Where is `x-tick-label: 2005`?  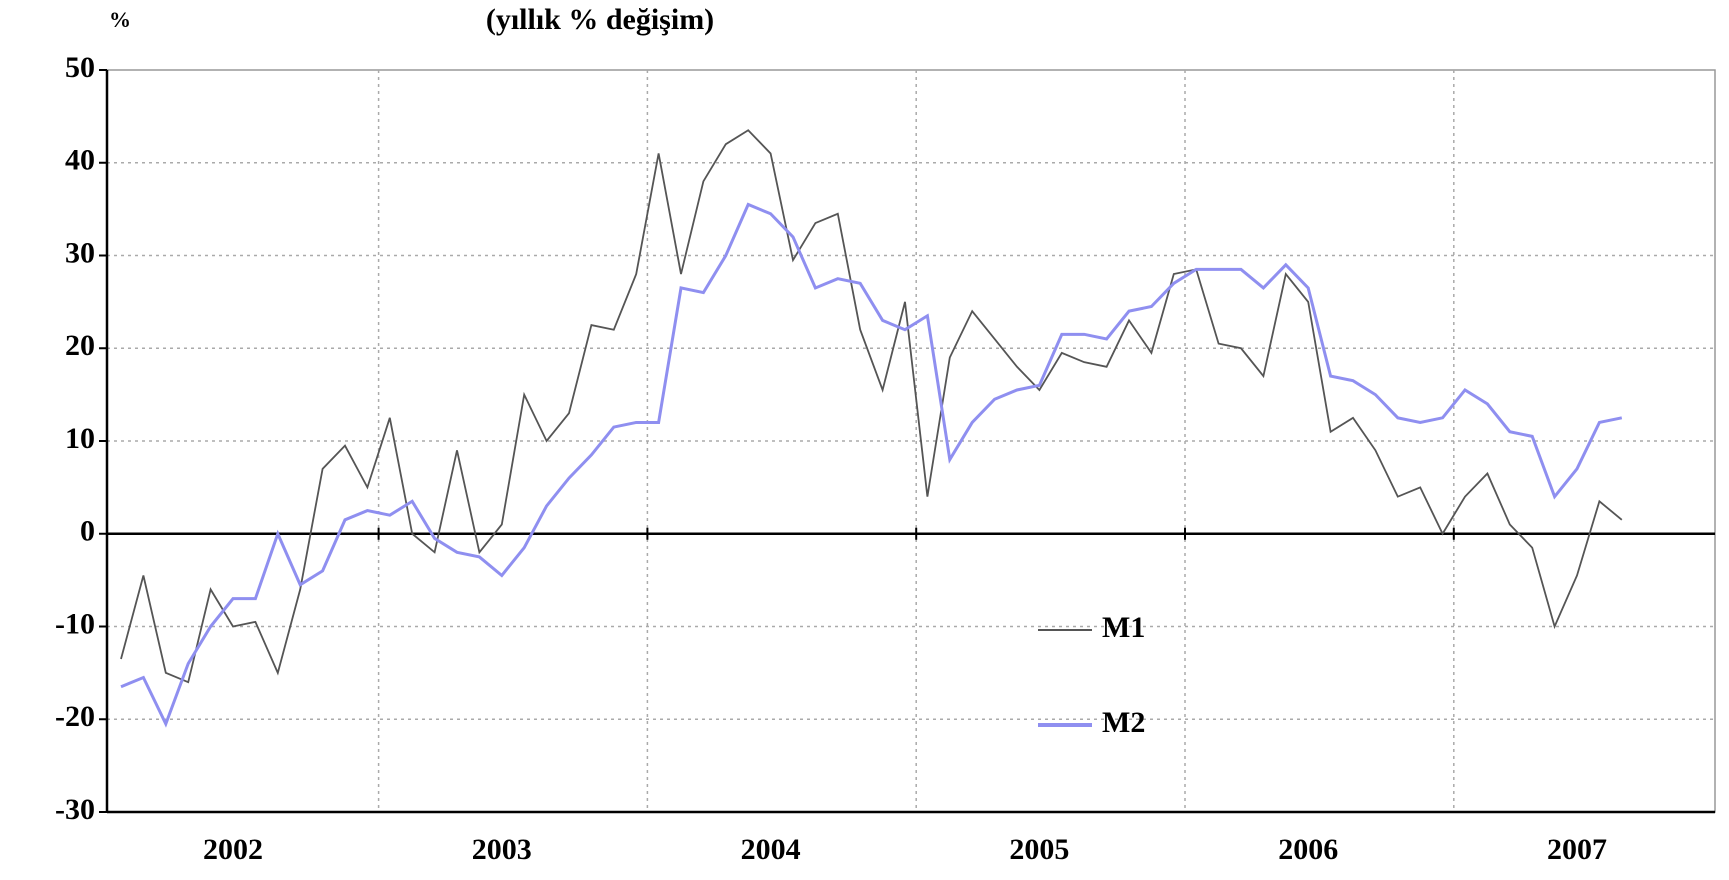 x-tick-label: 2005 is located at coordinates (1039, 849).